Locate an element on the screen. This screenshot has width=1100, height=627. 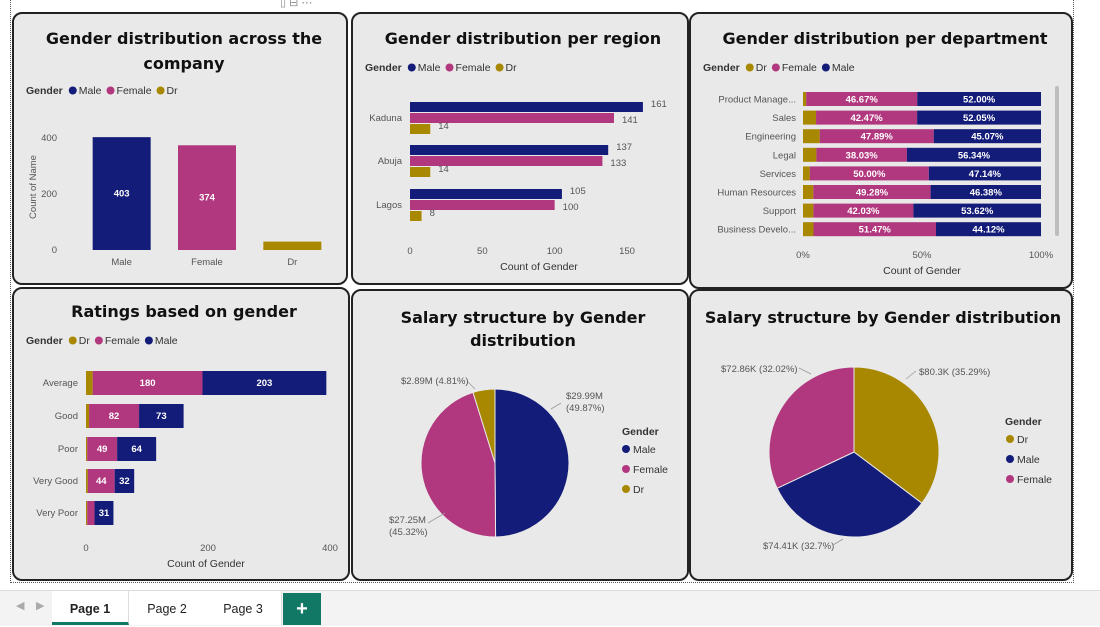
x-tick-label: 0 is located at coordinates (85, 548).